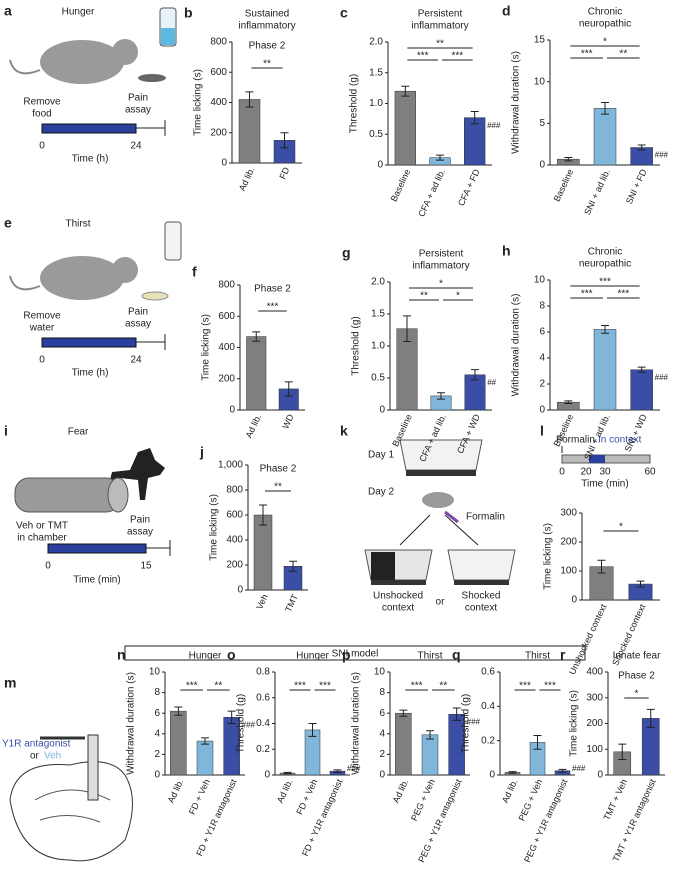  What do you see at coordinates (344, 13) in the screenshot?
I see `panel-letter: c` at bounding box center [344, 13].